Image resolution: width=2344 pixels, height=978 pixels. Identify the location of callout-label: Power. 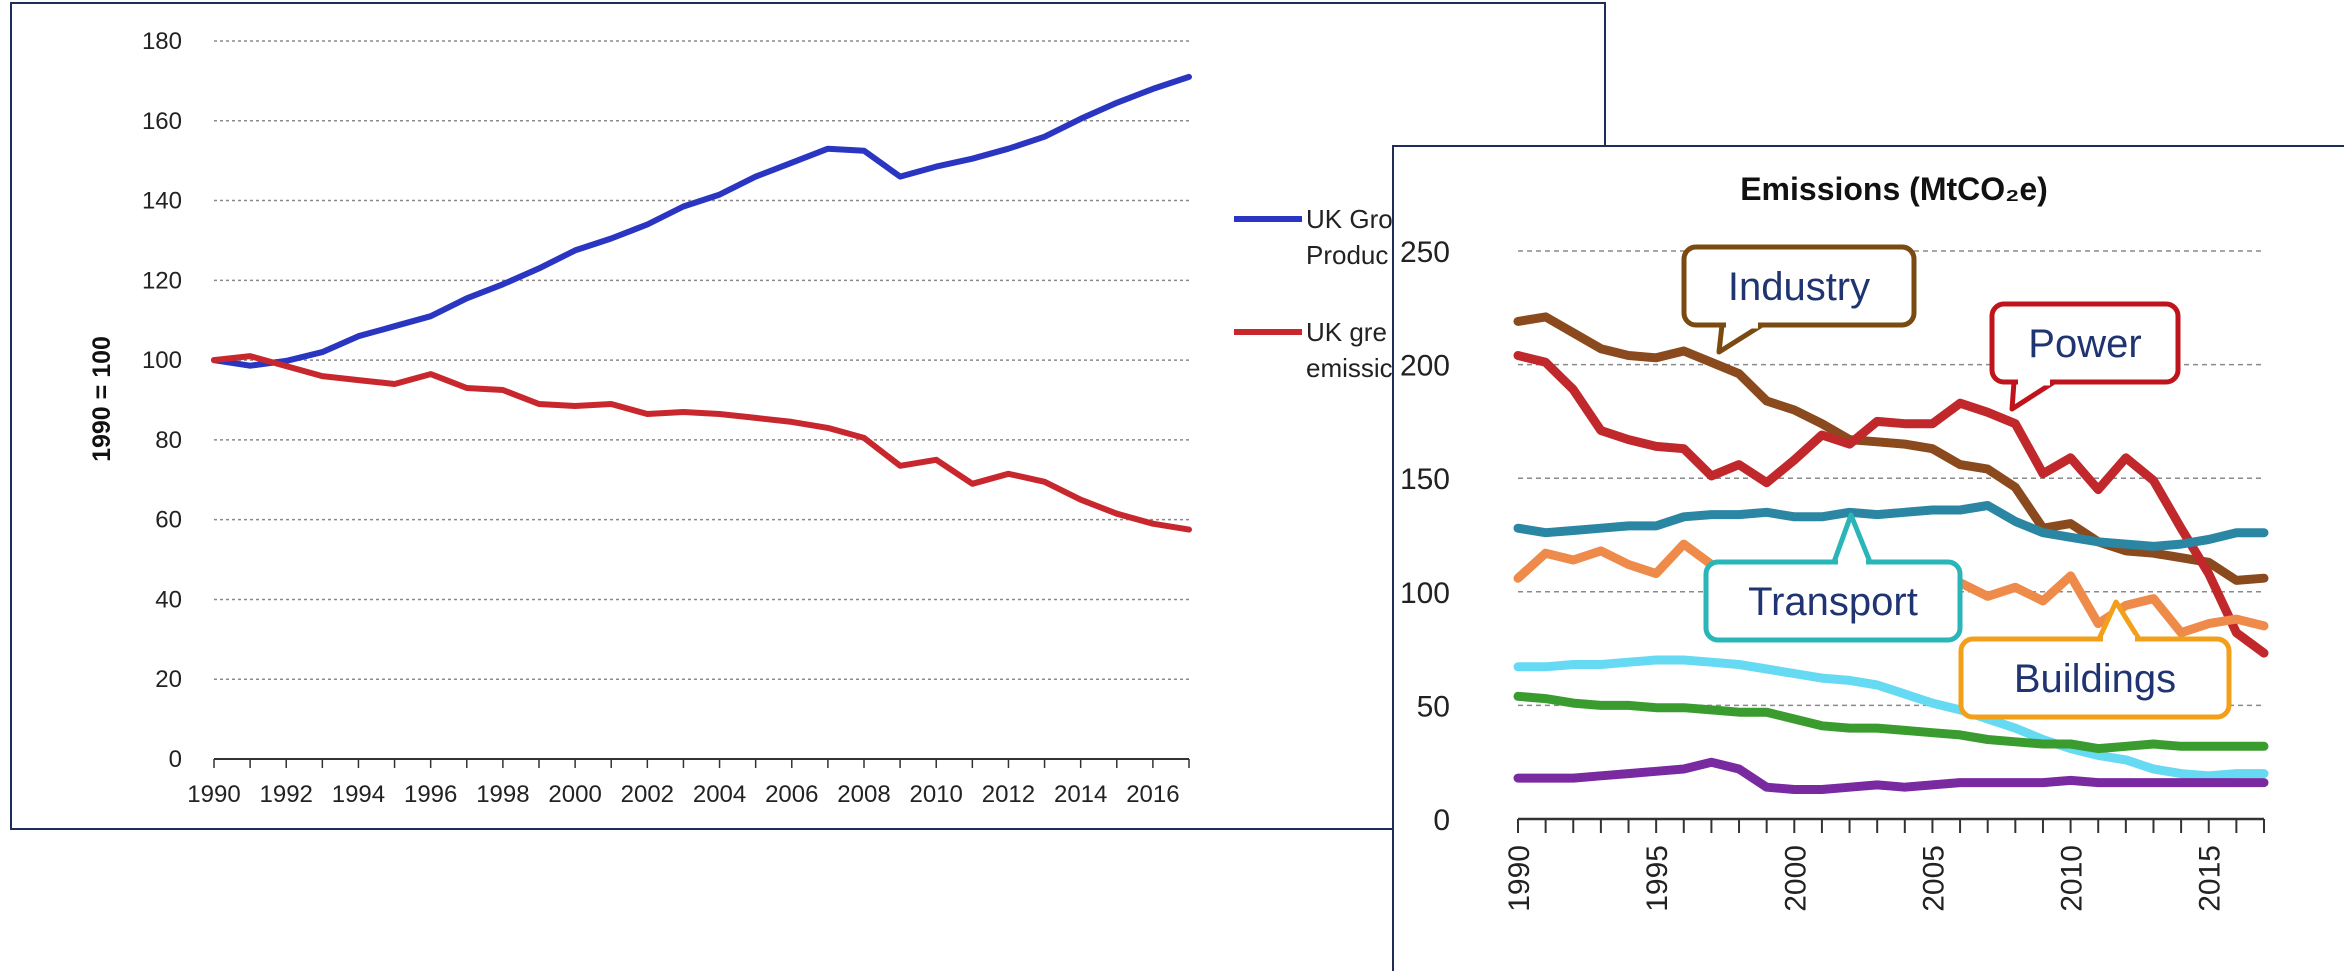
(2084, 344).